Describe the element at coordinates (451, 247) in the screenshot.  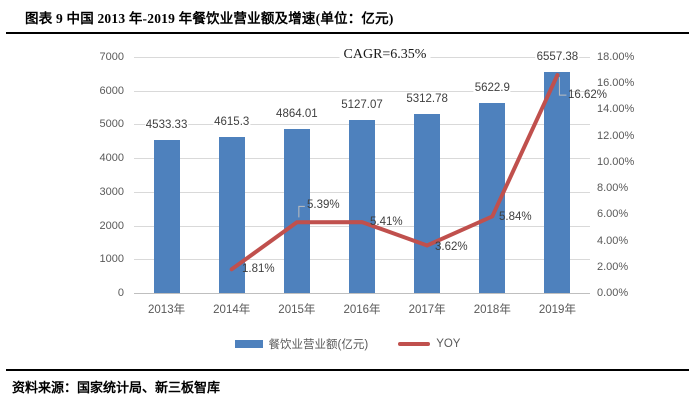
I see `yoy-point-label: 3.62%` at that location.